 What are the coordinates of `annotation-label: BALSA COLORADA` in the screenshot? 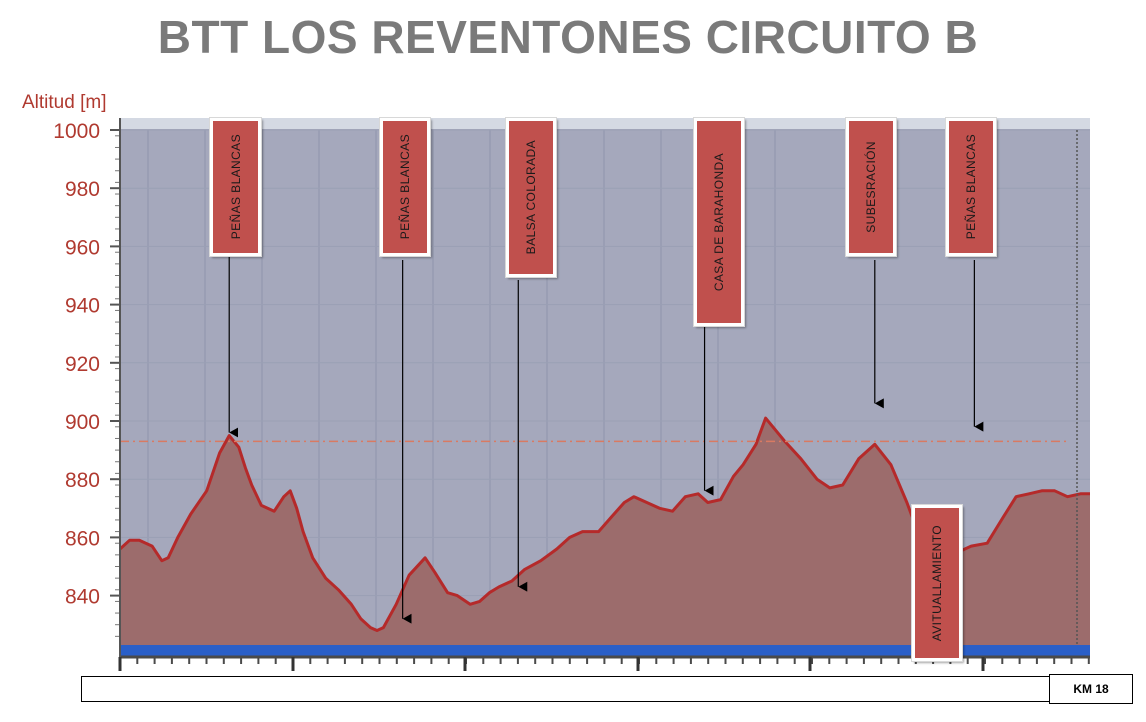 It's located at (531, 197).